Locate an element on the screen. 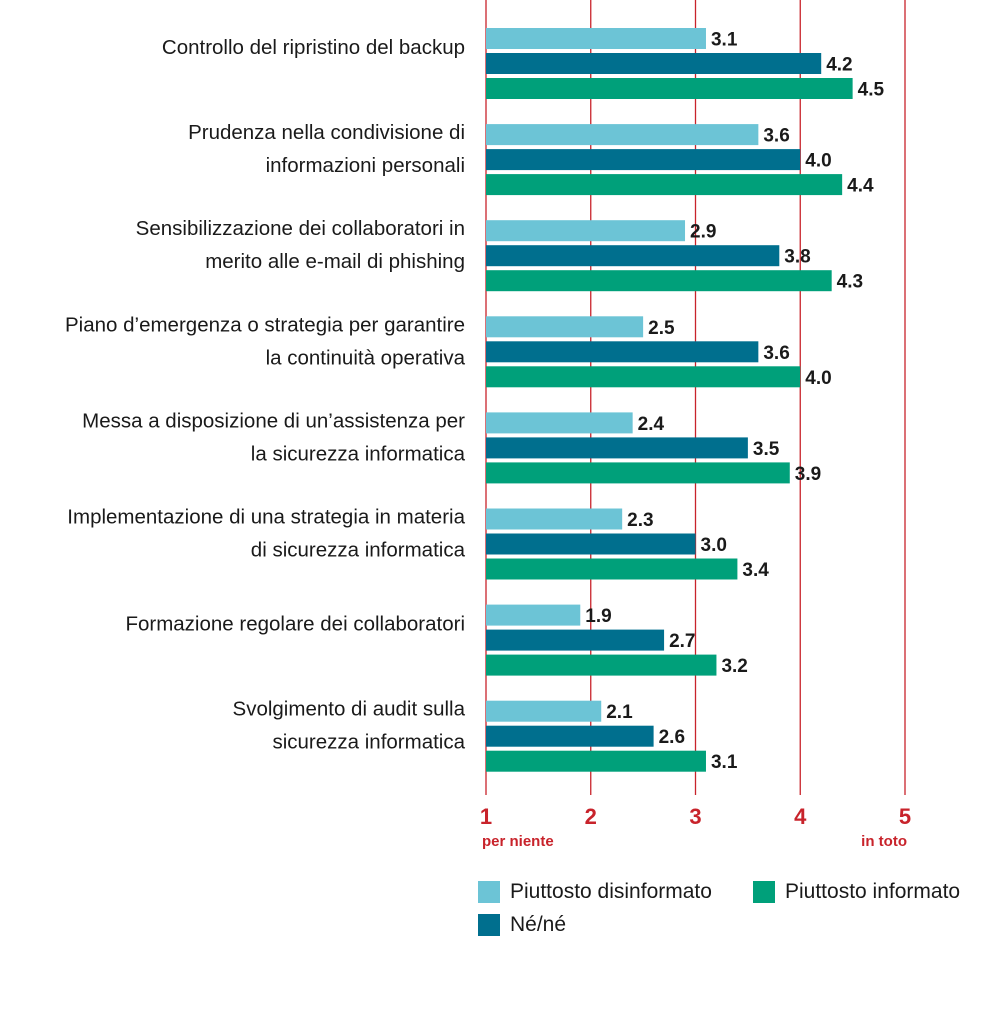 The height and width of the screenshot is (1032, 999). data-label: 1.9 is located at coordinates (598, 616).